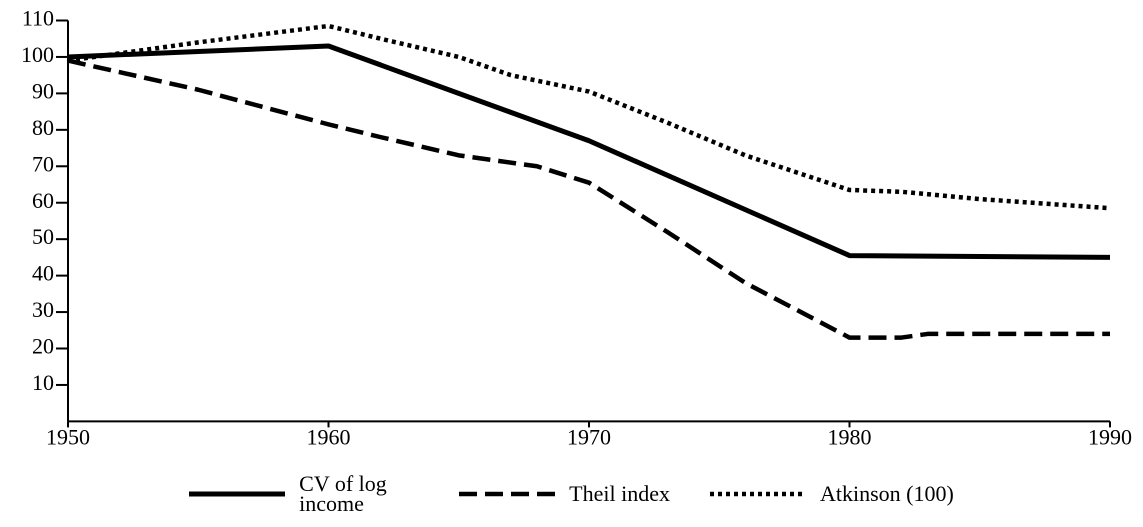  What do you see at coordinates (329, 436) in the screenshot?
I see `x-tick-label: 1960` at bounding box center [329, 436].